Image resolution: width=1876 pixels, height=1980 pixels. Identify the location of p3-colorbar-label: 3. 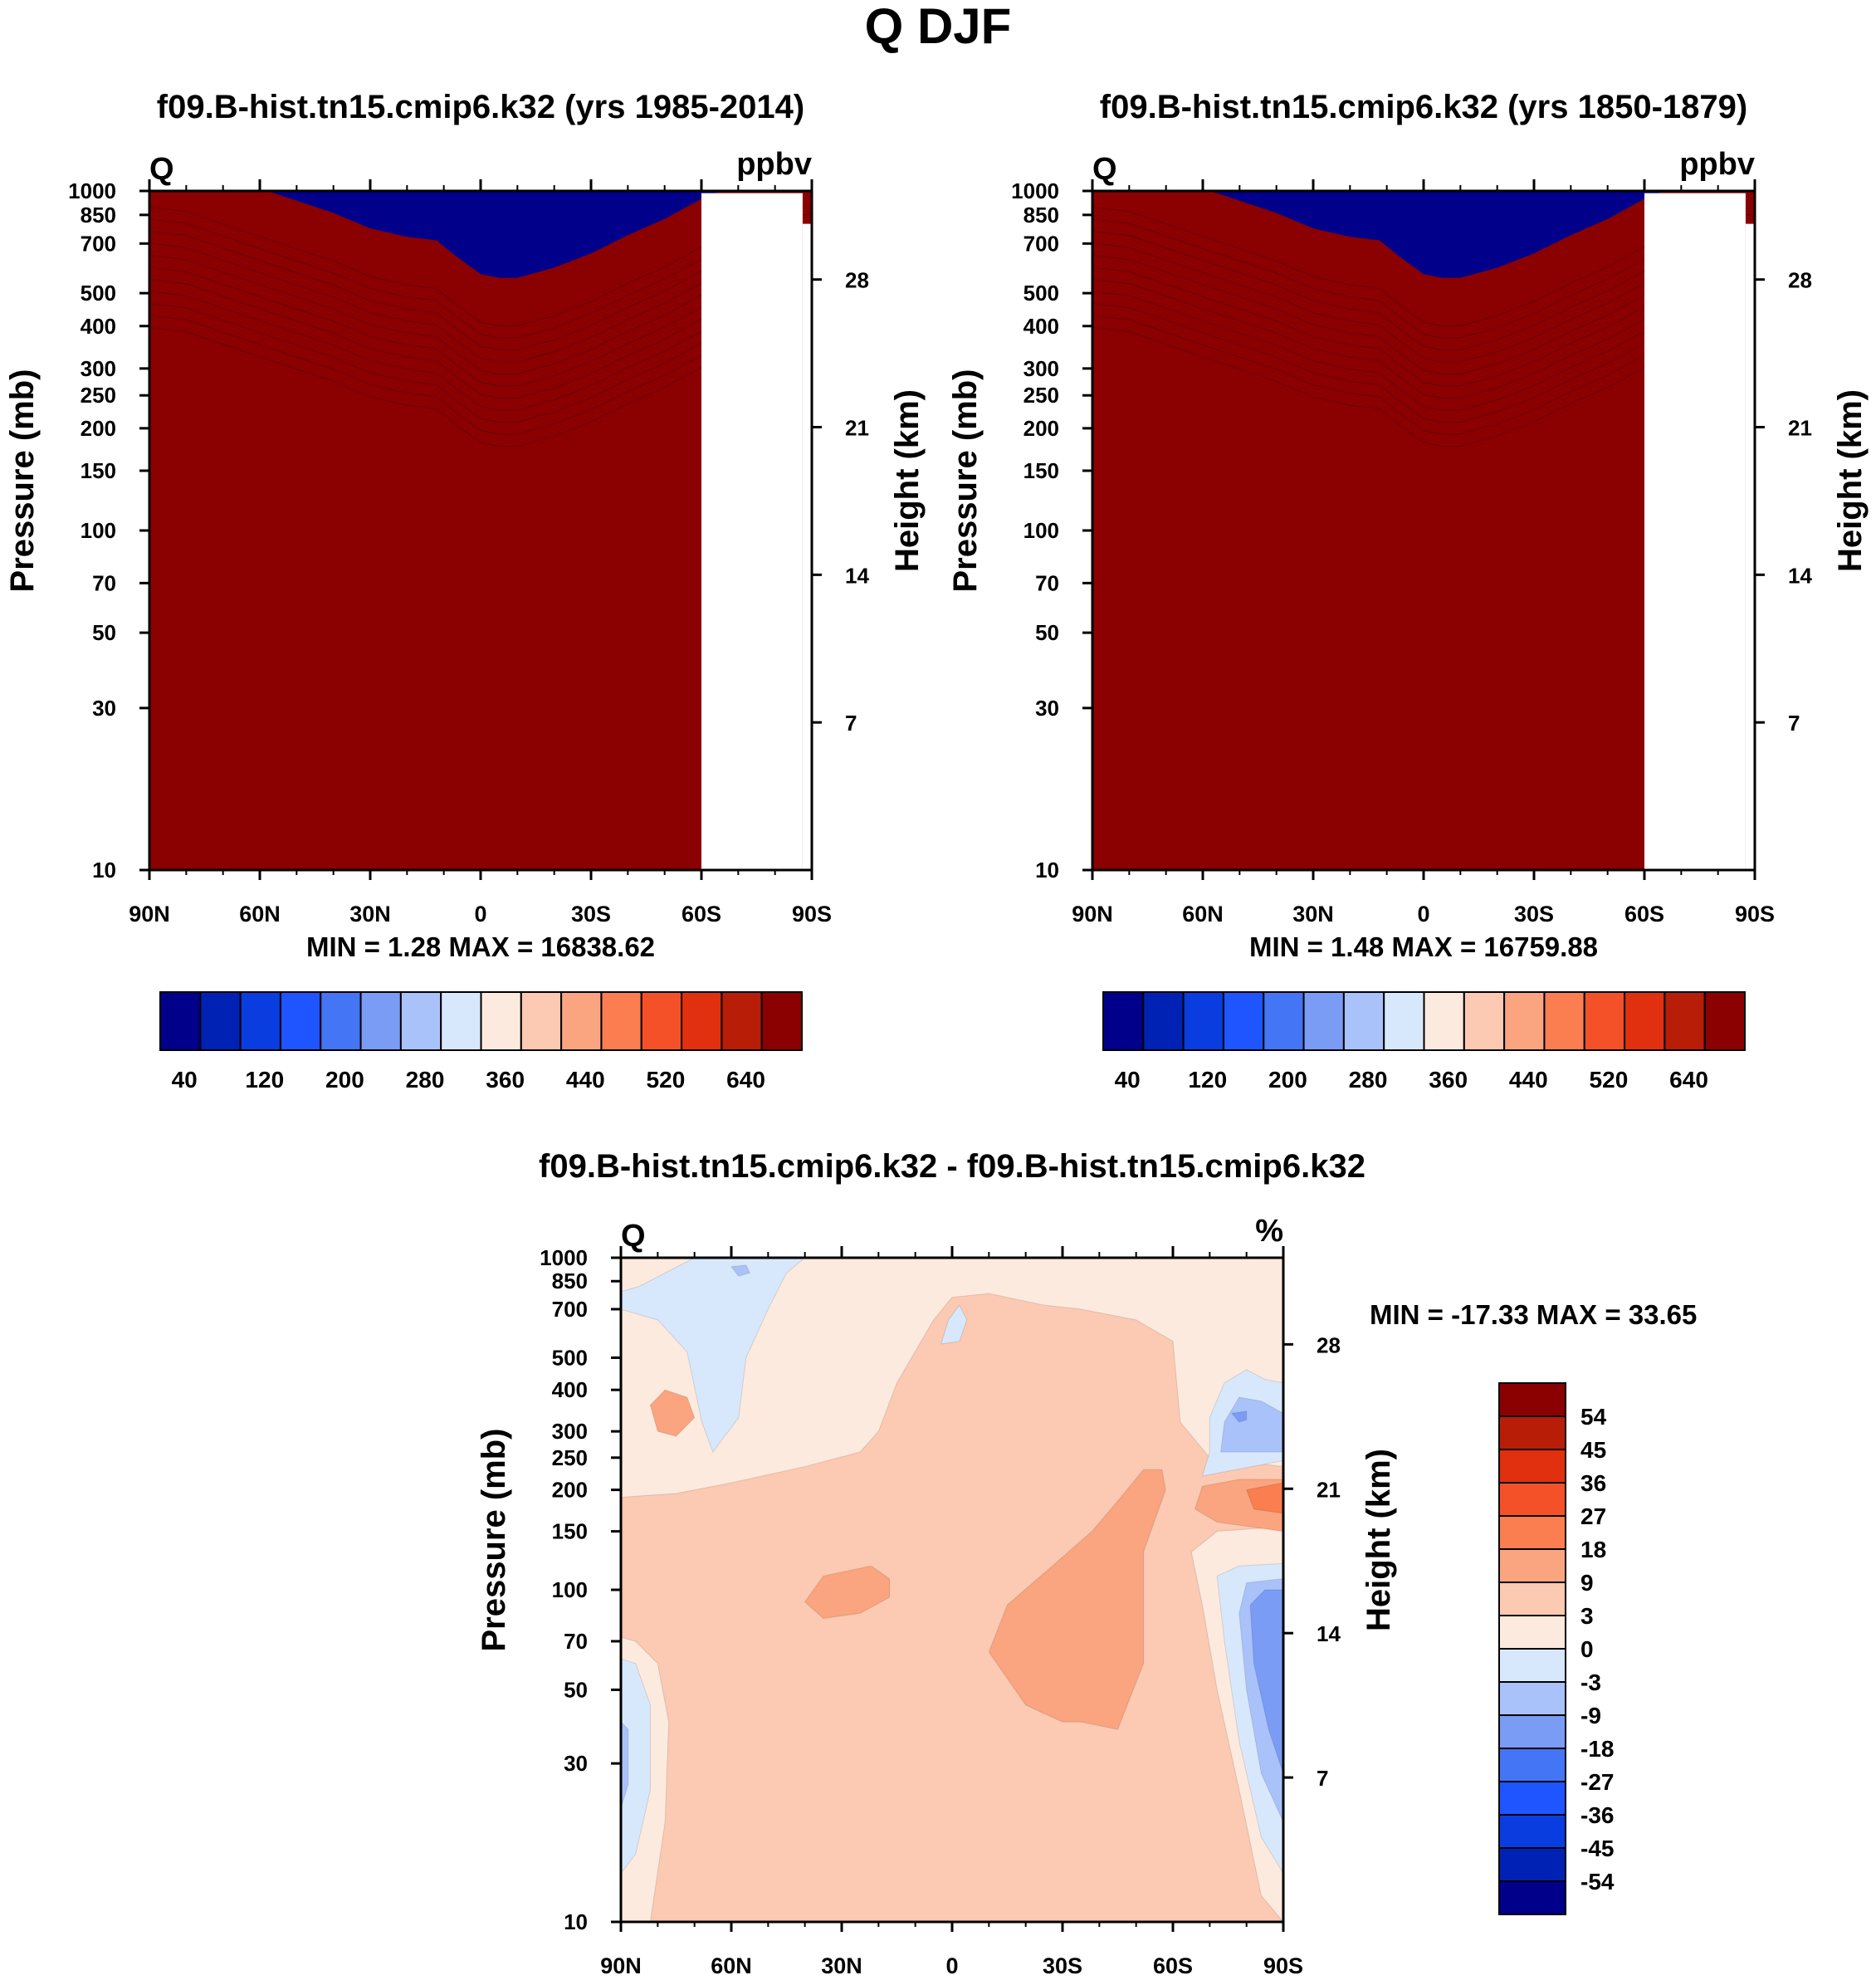
(1587, 1616).